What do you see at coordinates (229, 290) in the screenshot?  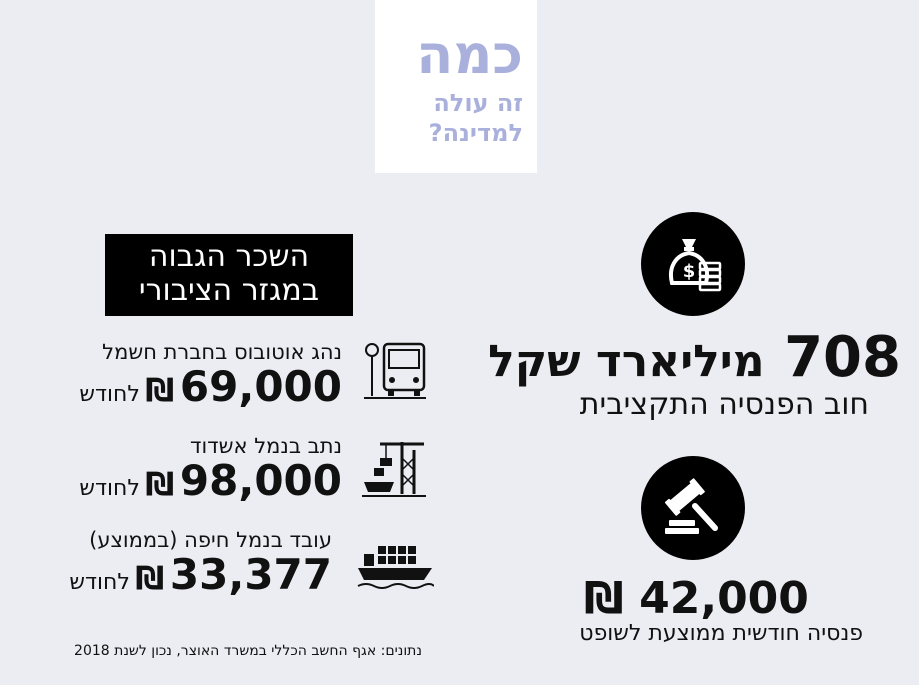 I see `salaries-heading-line-2: במגזר הציבורי` at bounding box center [229, 290].